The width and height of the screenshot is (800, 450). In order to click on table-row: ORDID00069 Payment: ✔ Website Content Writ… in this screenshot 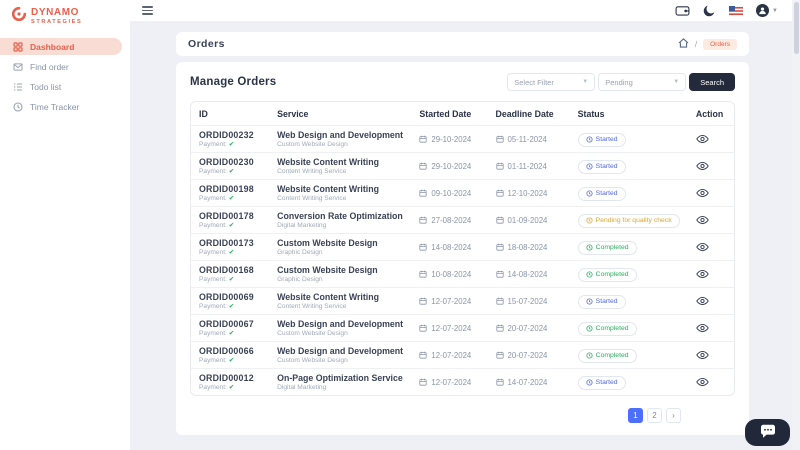, I will do `click(462, 301)`.